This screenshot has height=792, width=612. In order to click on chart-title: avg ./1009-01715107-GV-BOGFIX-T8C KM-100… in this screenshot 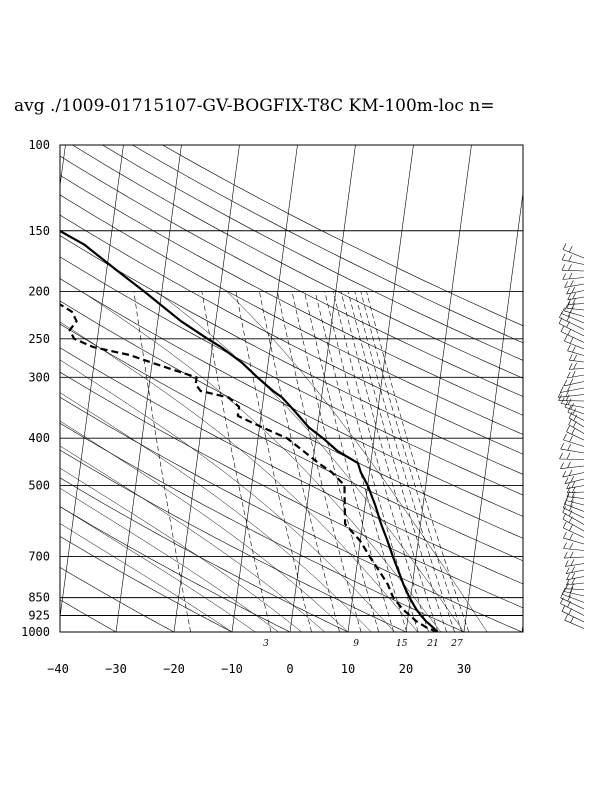, I will do `click(254, 106)`.